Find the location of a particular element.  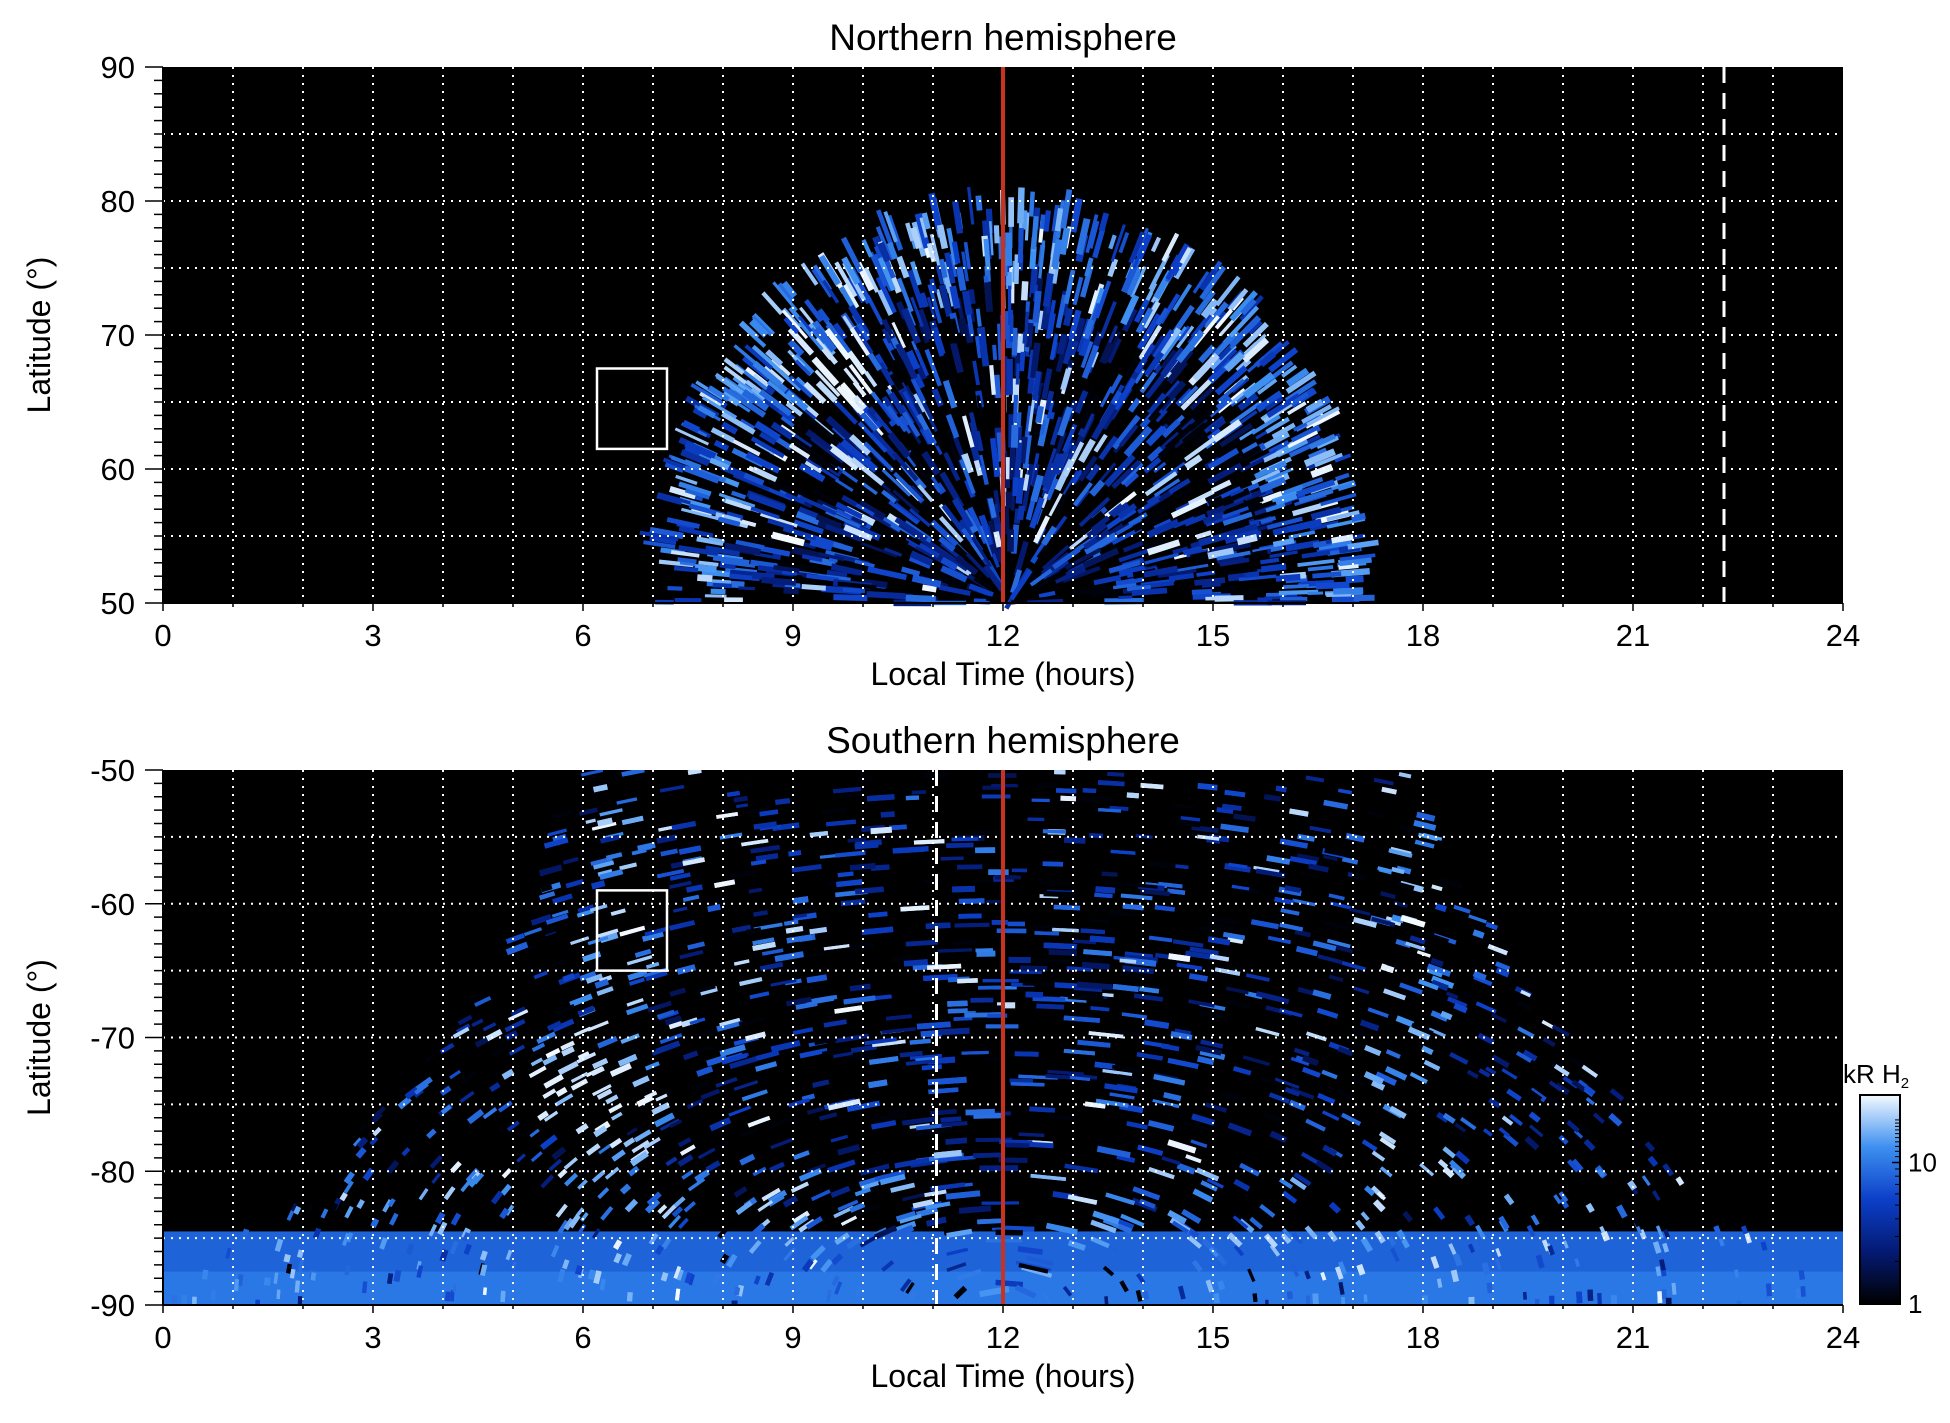

overlays is located at coordinates (800, 1037).